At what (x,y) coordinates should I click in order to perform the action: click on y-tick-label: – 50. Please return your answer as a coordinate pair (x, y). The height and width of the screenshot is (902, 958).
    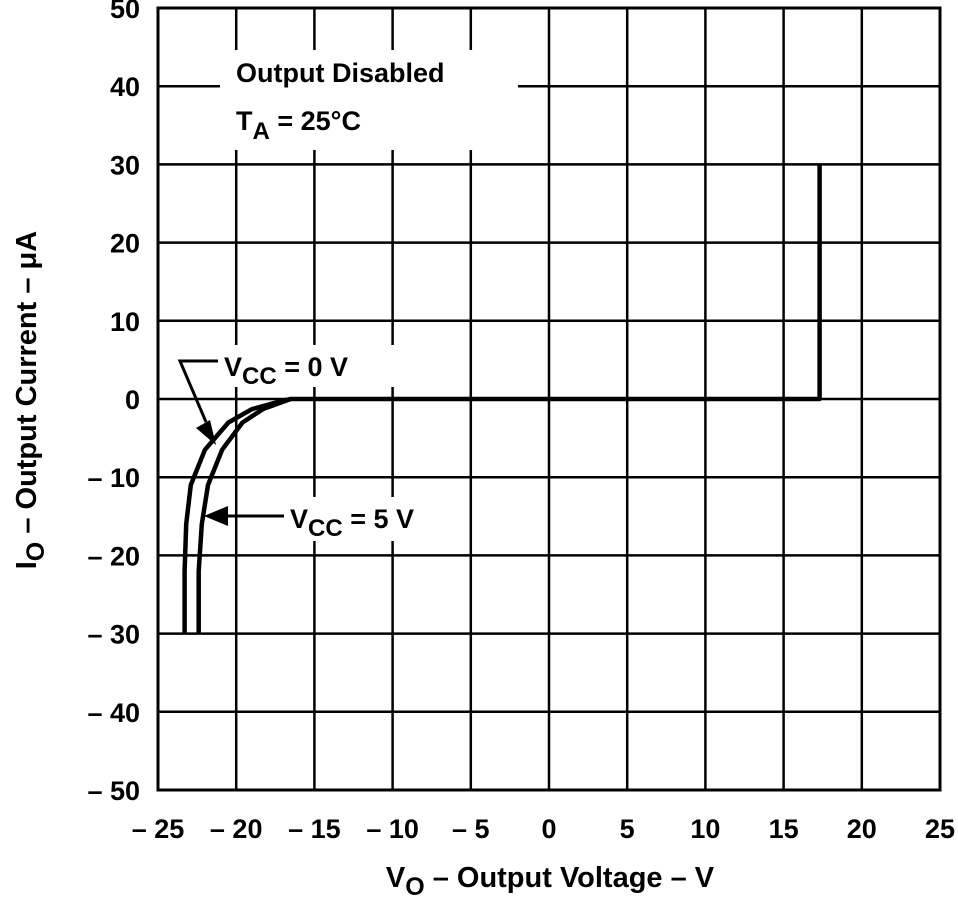
    Looking at the image, I should click on (113, 791).